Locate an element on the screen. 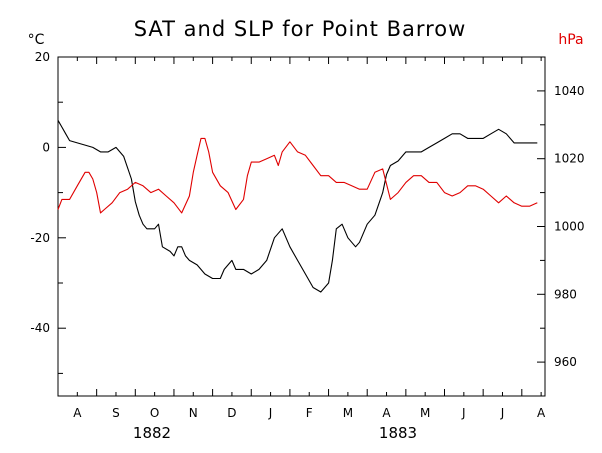  y-right-axis: 1040 1020 1000 980 960 is located at coordinates (561, 226).